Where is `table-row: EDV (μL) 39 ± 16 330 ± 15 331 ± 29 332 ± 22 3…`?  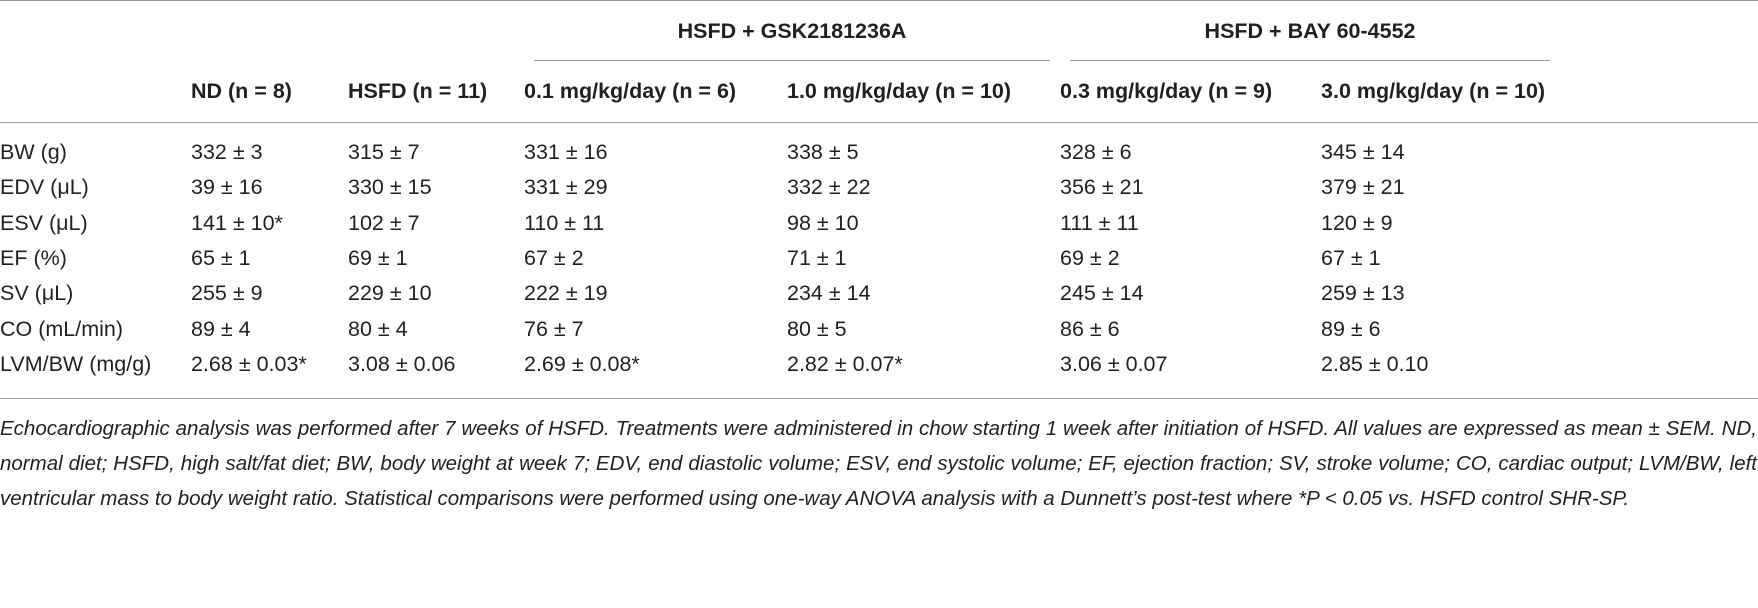
table-row: EDV (μL) 39 ± 16 330 ± 15 331 ± 29 332 ± 22 3… is located at coordinates (879, 187).